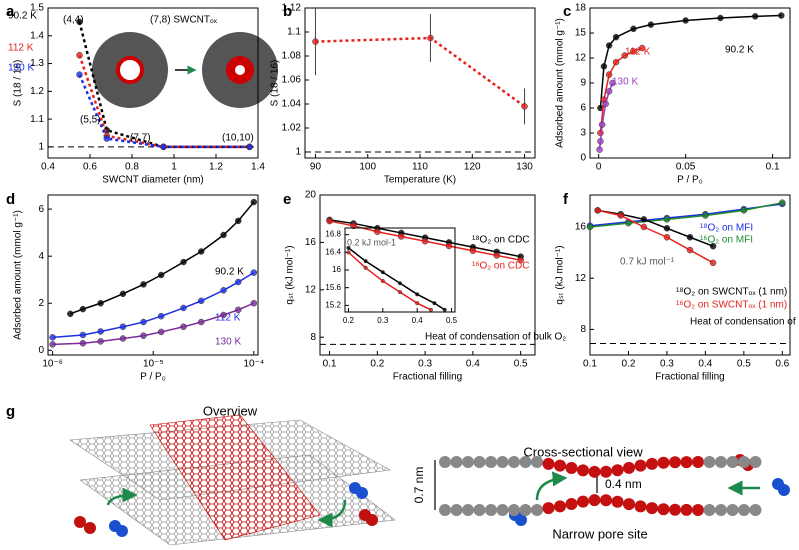 Image resolution: width=799 pixels, height=550 pixels. I want to click on annotation: (7,8) SWCNTₒₓ, so click(184, 20).